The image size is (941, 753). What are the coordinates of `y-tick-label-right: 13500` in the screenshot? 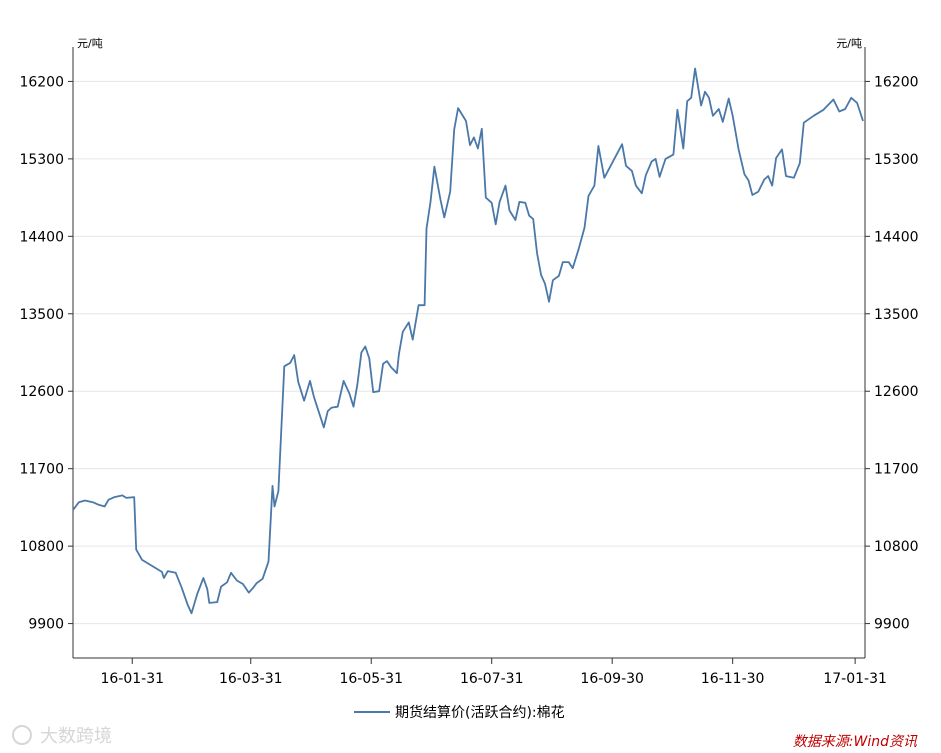 It's located at (896, 315).